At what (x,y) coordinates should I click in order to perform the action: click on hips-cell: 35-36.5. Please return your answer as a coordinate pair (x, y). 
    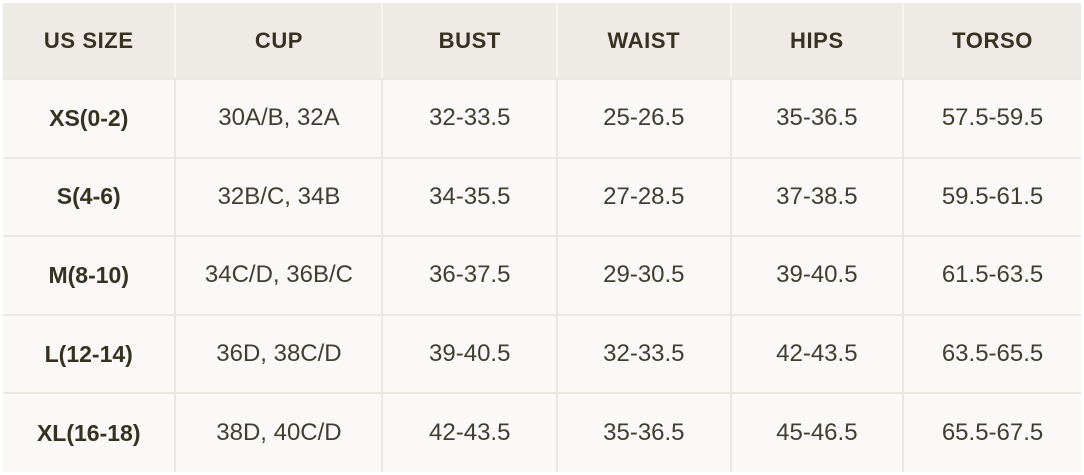
    Looking at the image, I should click on (817, 118).